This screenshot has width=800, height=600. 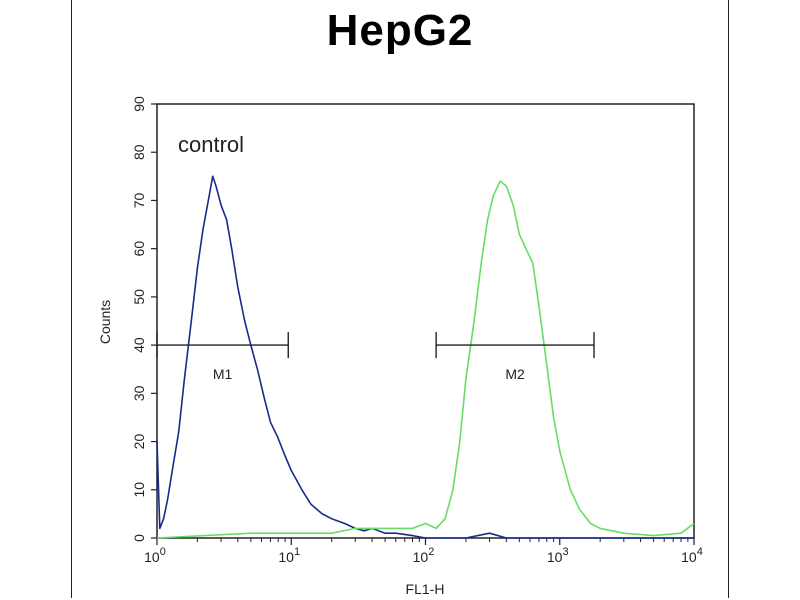 What do you see at coordinates (515, 374) in the screenshot?
I see `marker-m2-label: M2` at bounding box center [515, 374].